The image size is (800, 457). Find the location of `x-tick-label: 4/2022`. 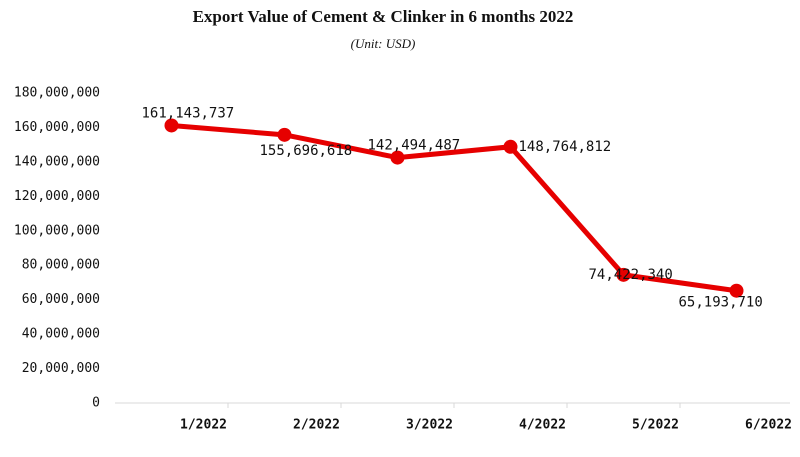

x-tick-label: 4/2022 is located at coordinates (542, 425).